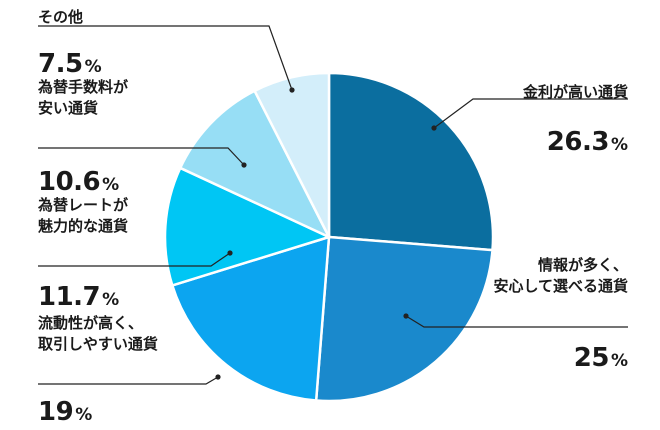  What do you see at coordinates (560, 286) in the screenshot?
I see `slice-label-1-line-1: 安心して選べる通貨` at bounding box center [560, 286].